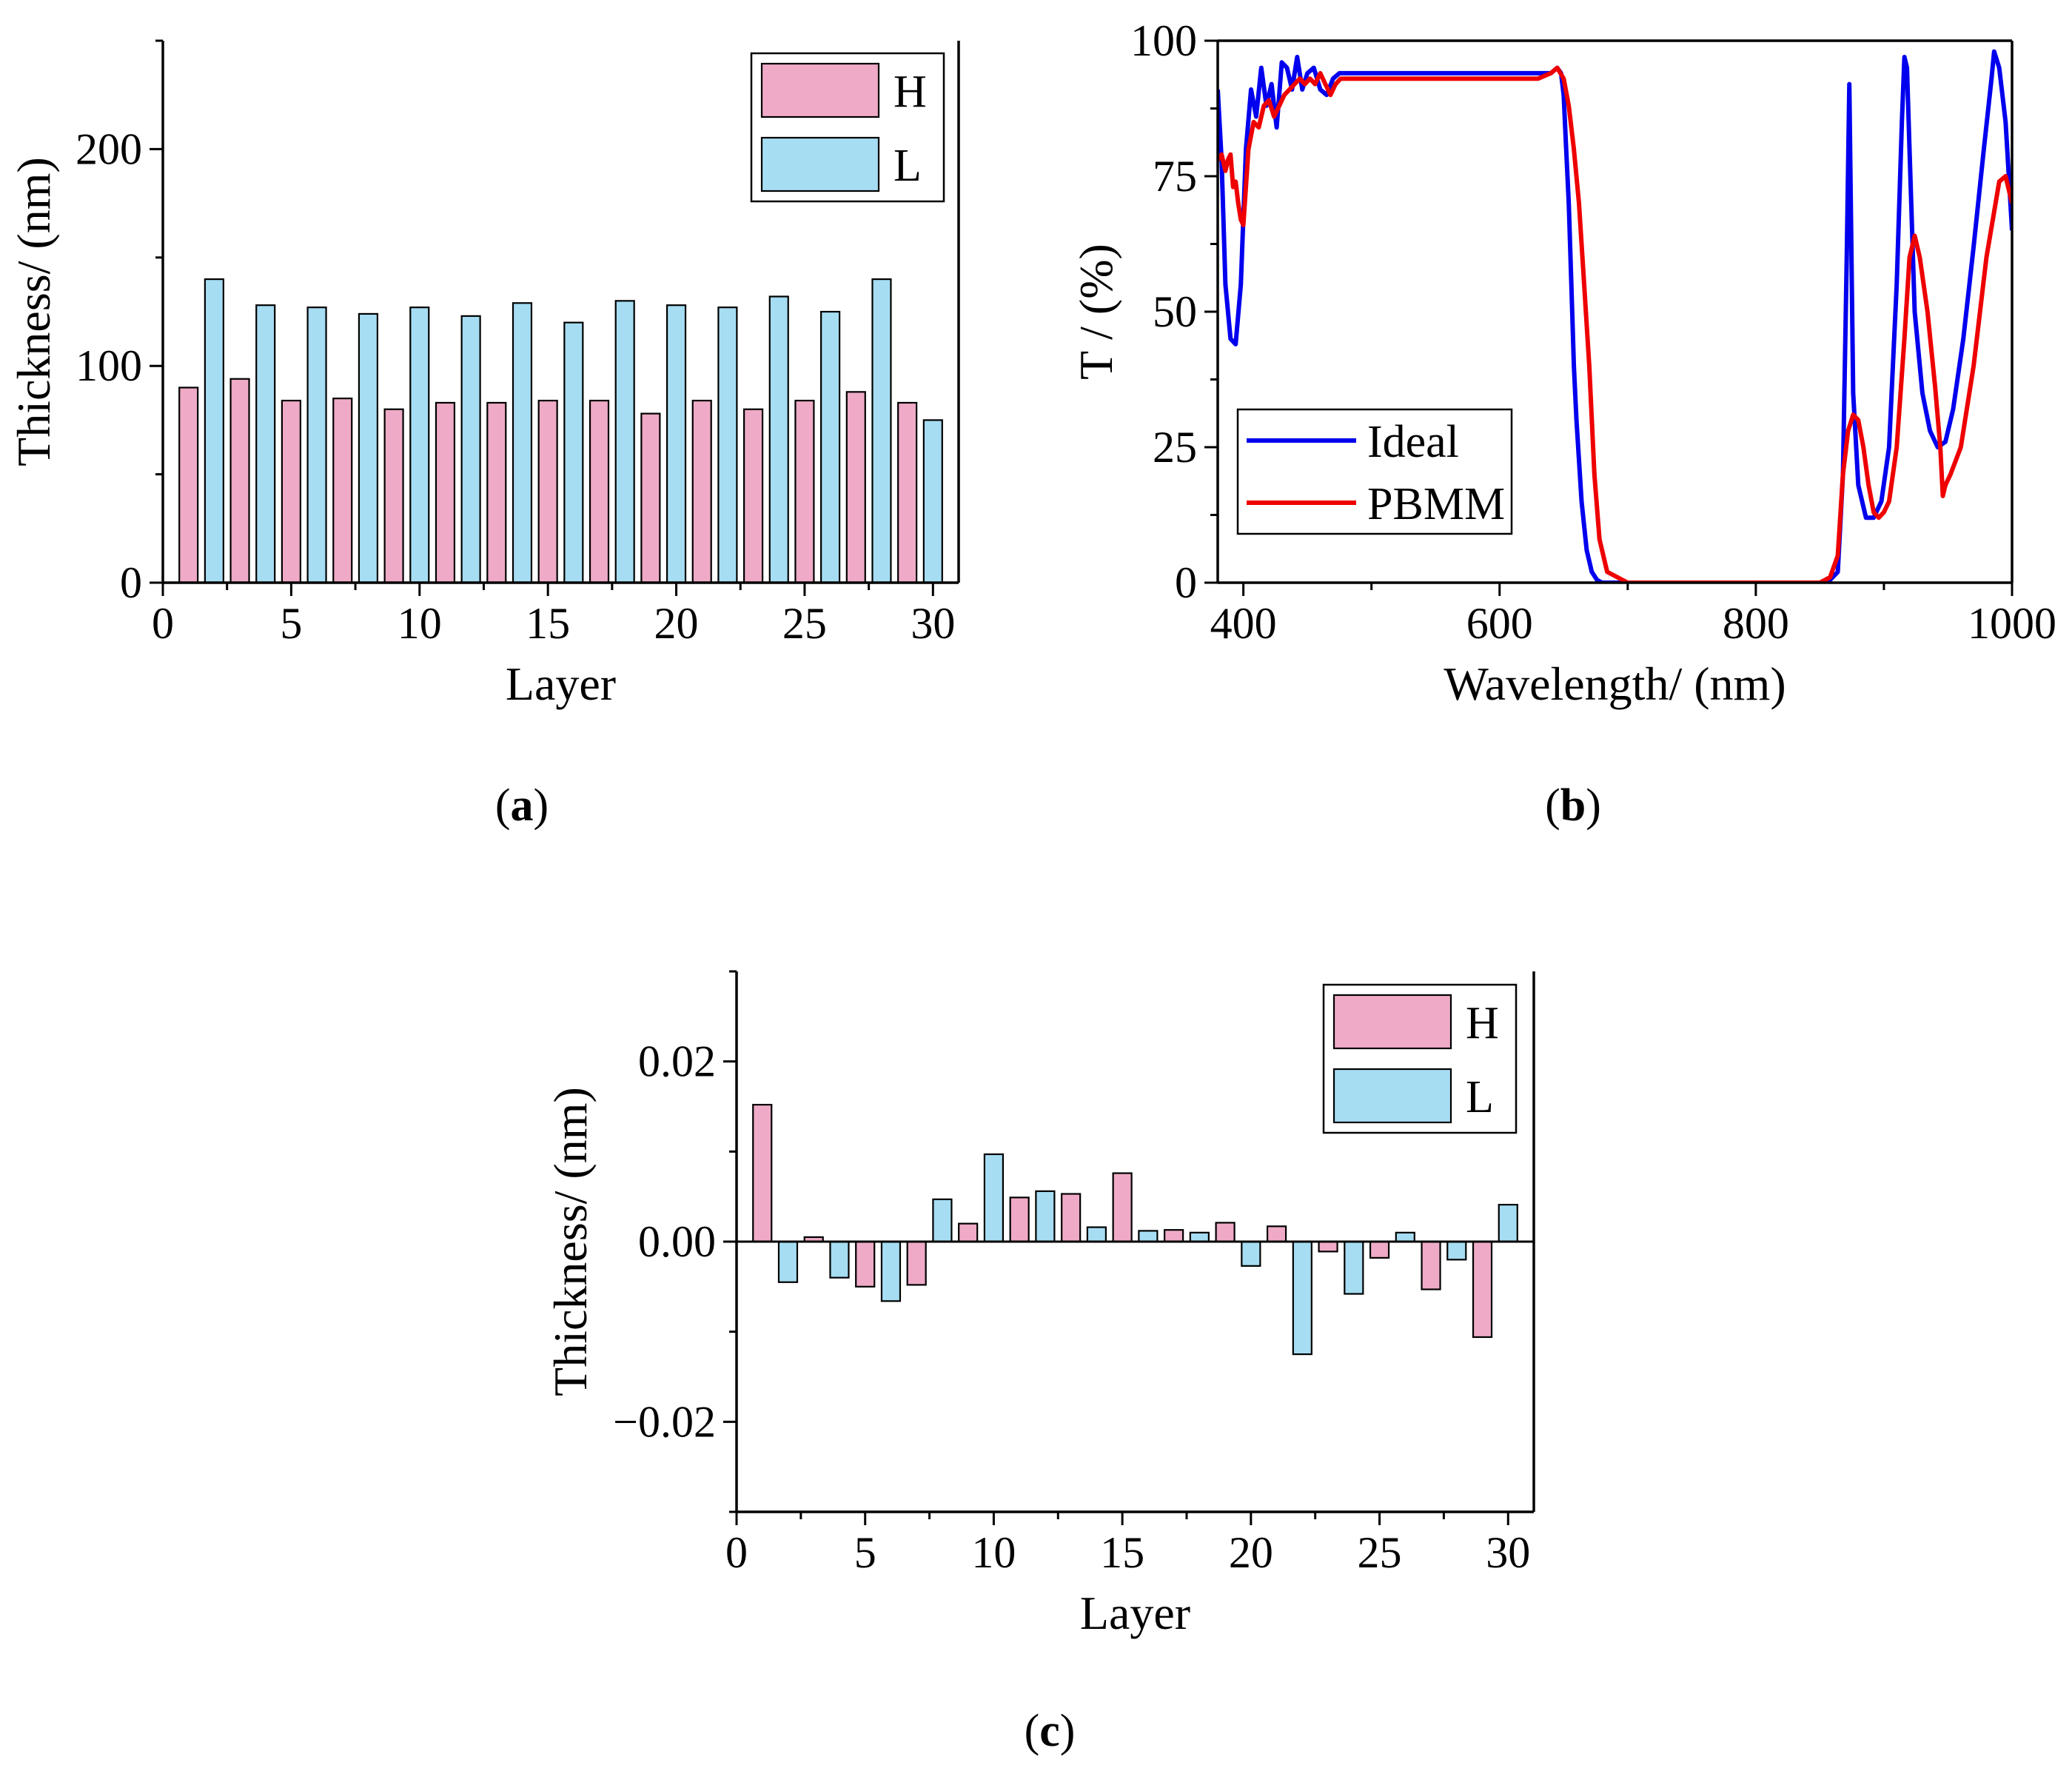 The height and width of the screenshot is (1771, 2072). What do you see at coordinates (34, 312) in the screenshot?
I see `y-axis-title: Thickness/ (nm)` at bounding box center [34, 312].